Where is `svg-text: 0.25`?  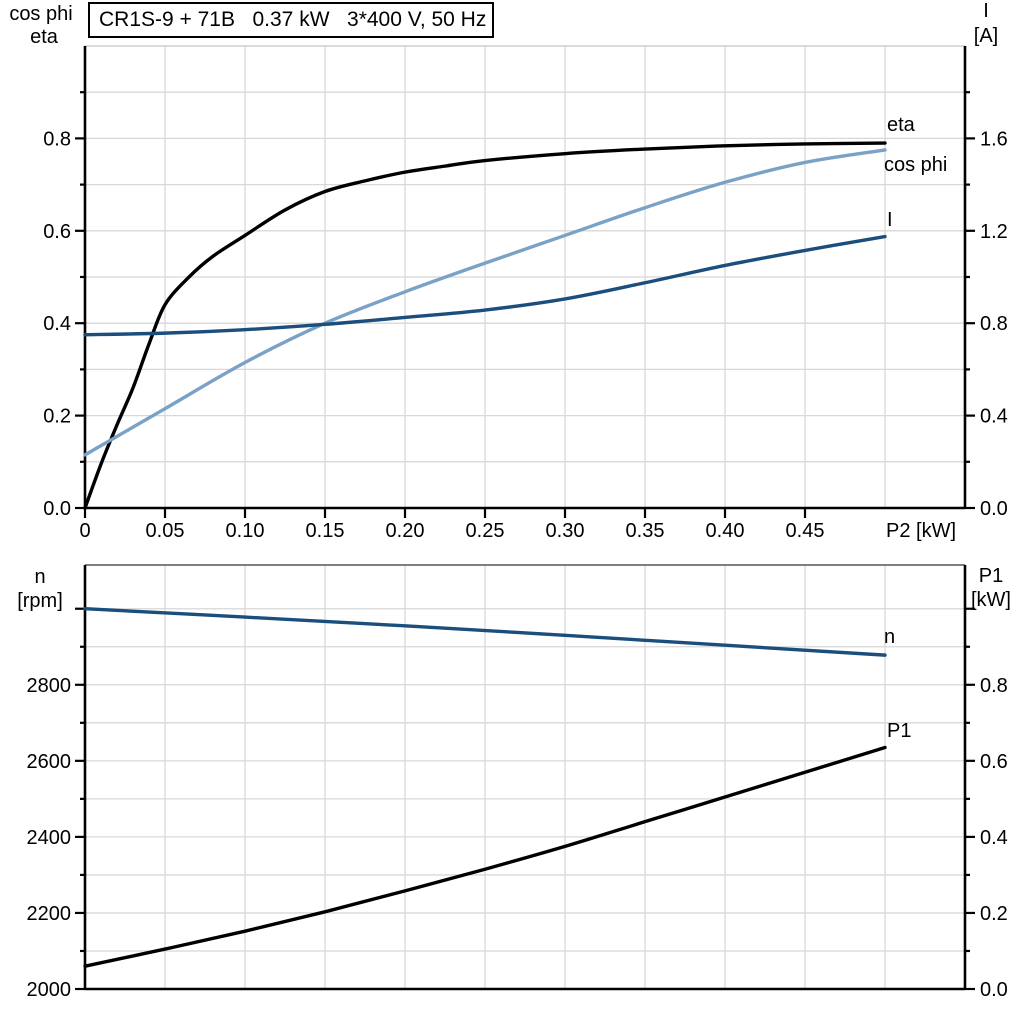
svg-text: 0.25 is located at coordinates (485, 531).